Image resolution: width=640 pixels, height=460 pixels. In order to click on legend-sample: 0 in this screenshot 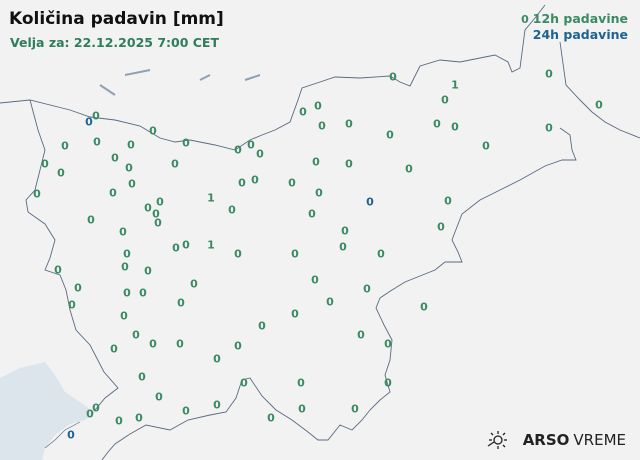, I will do `click(525, 19)`.